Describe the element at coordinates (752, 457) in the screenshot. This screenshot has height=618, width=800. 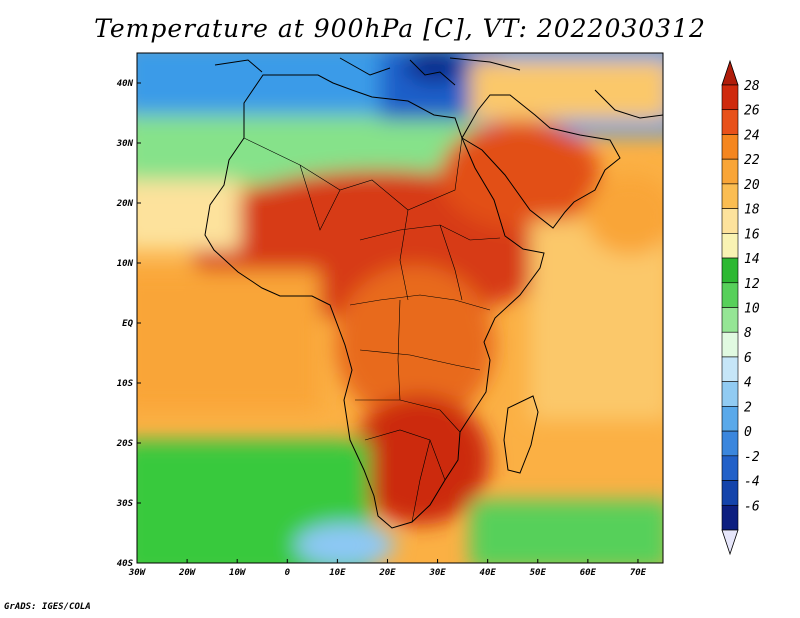
I see `colorbar-label: -2` at that location.